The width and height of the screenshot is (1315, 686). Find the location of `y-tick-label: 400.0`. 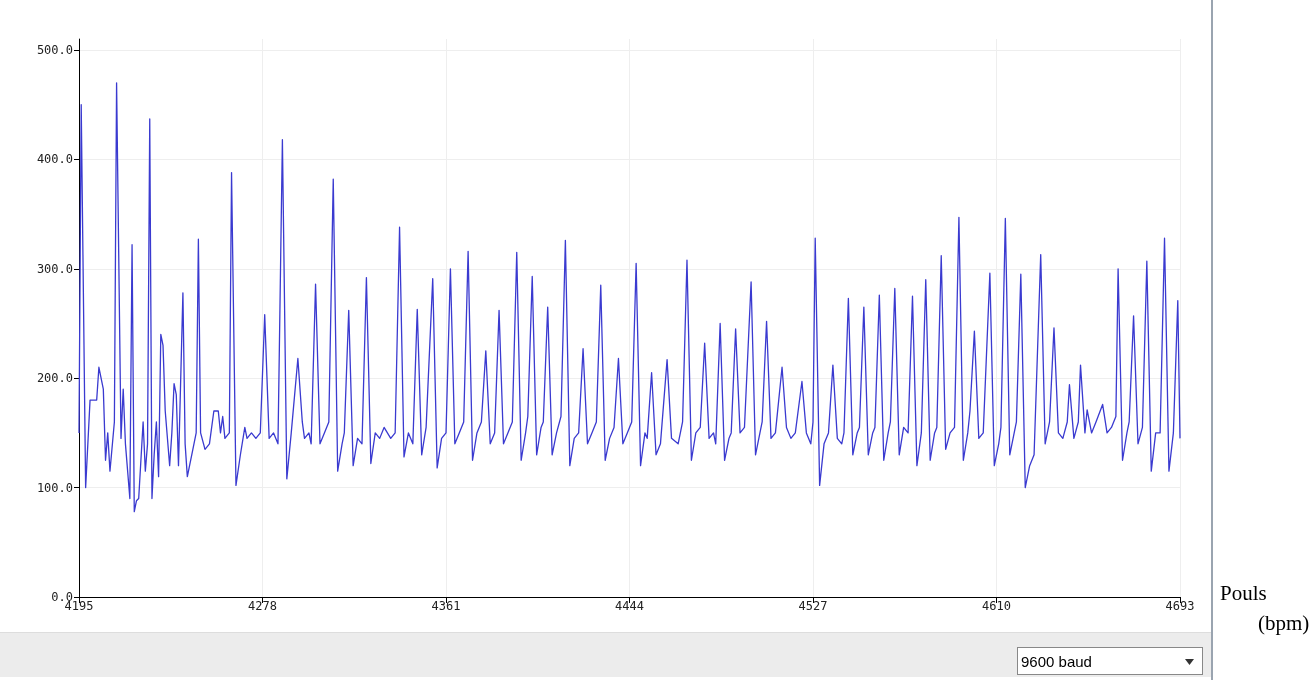

y-tick-label: 400.0 is located at coordinates (54, 159).